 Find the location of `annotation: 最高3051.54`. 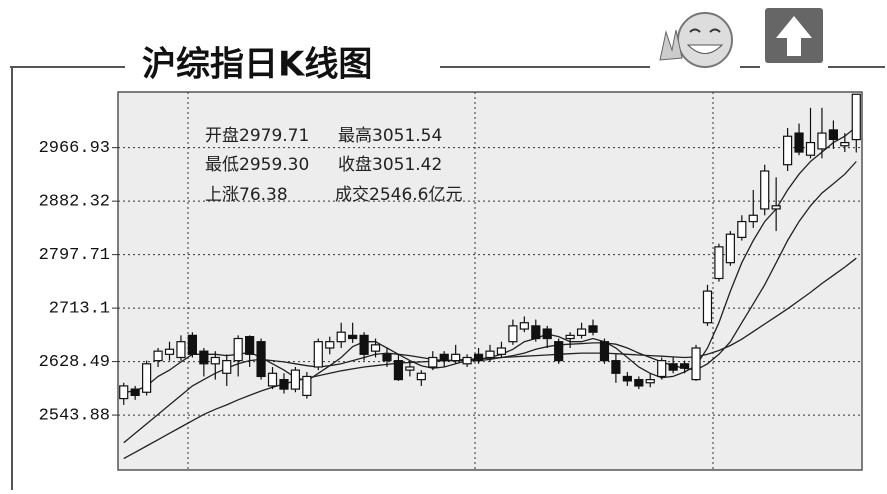

annotation: 最高3051.54 is located at coordinates (390, 136).